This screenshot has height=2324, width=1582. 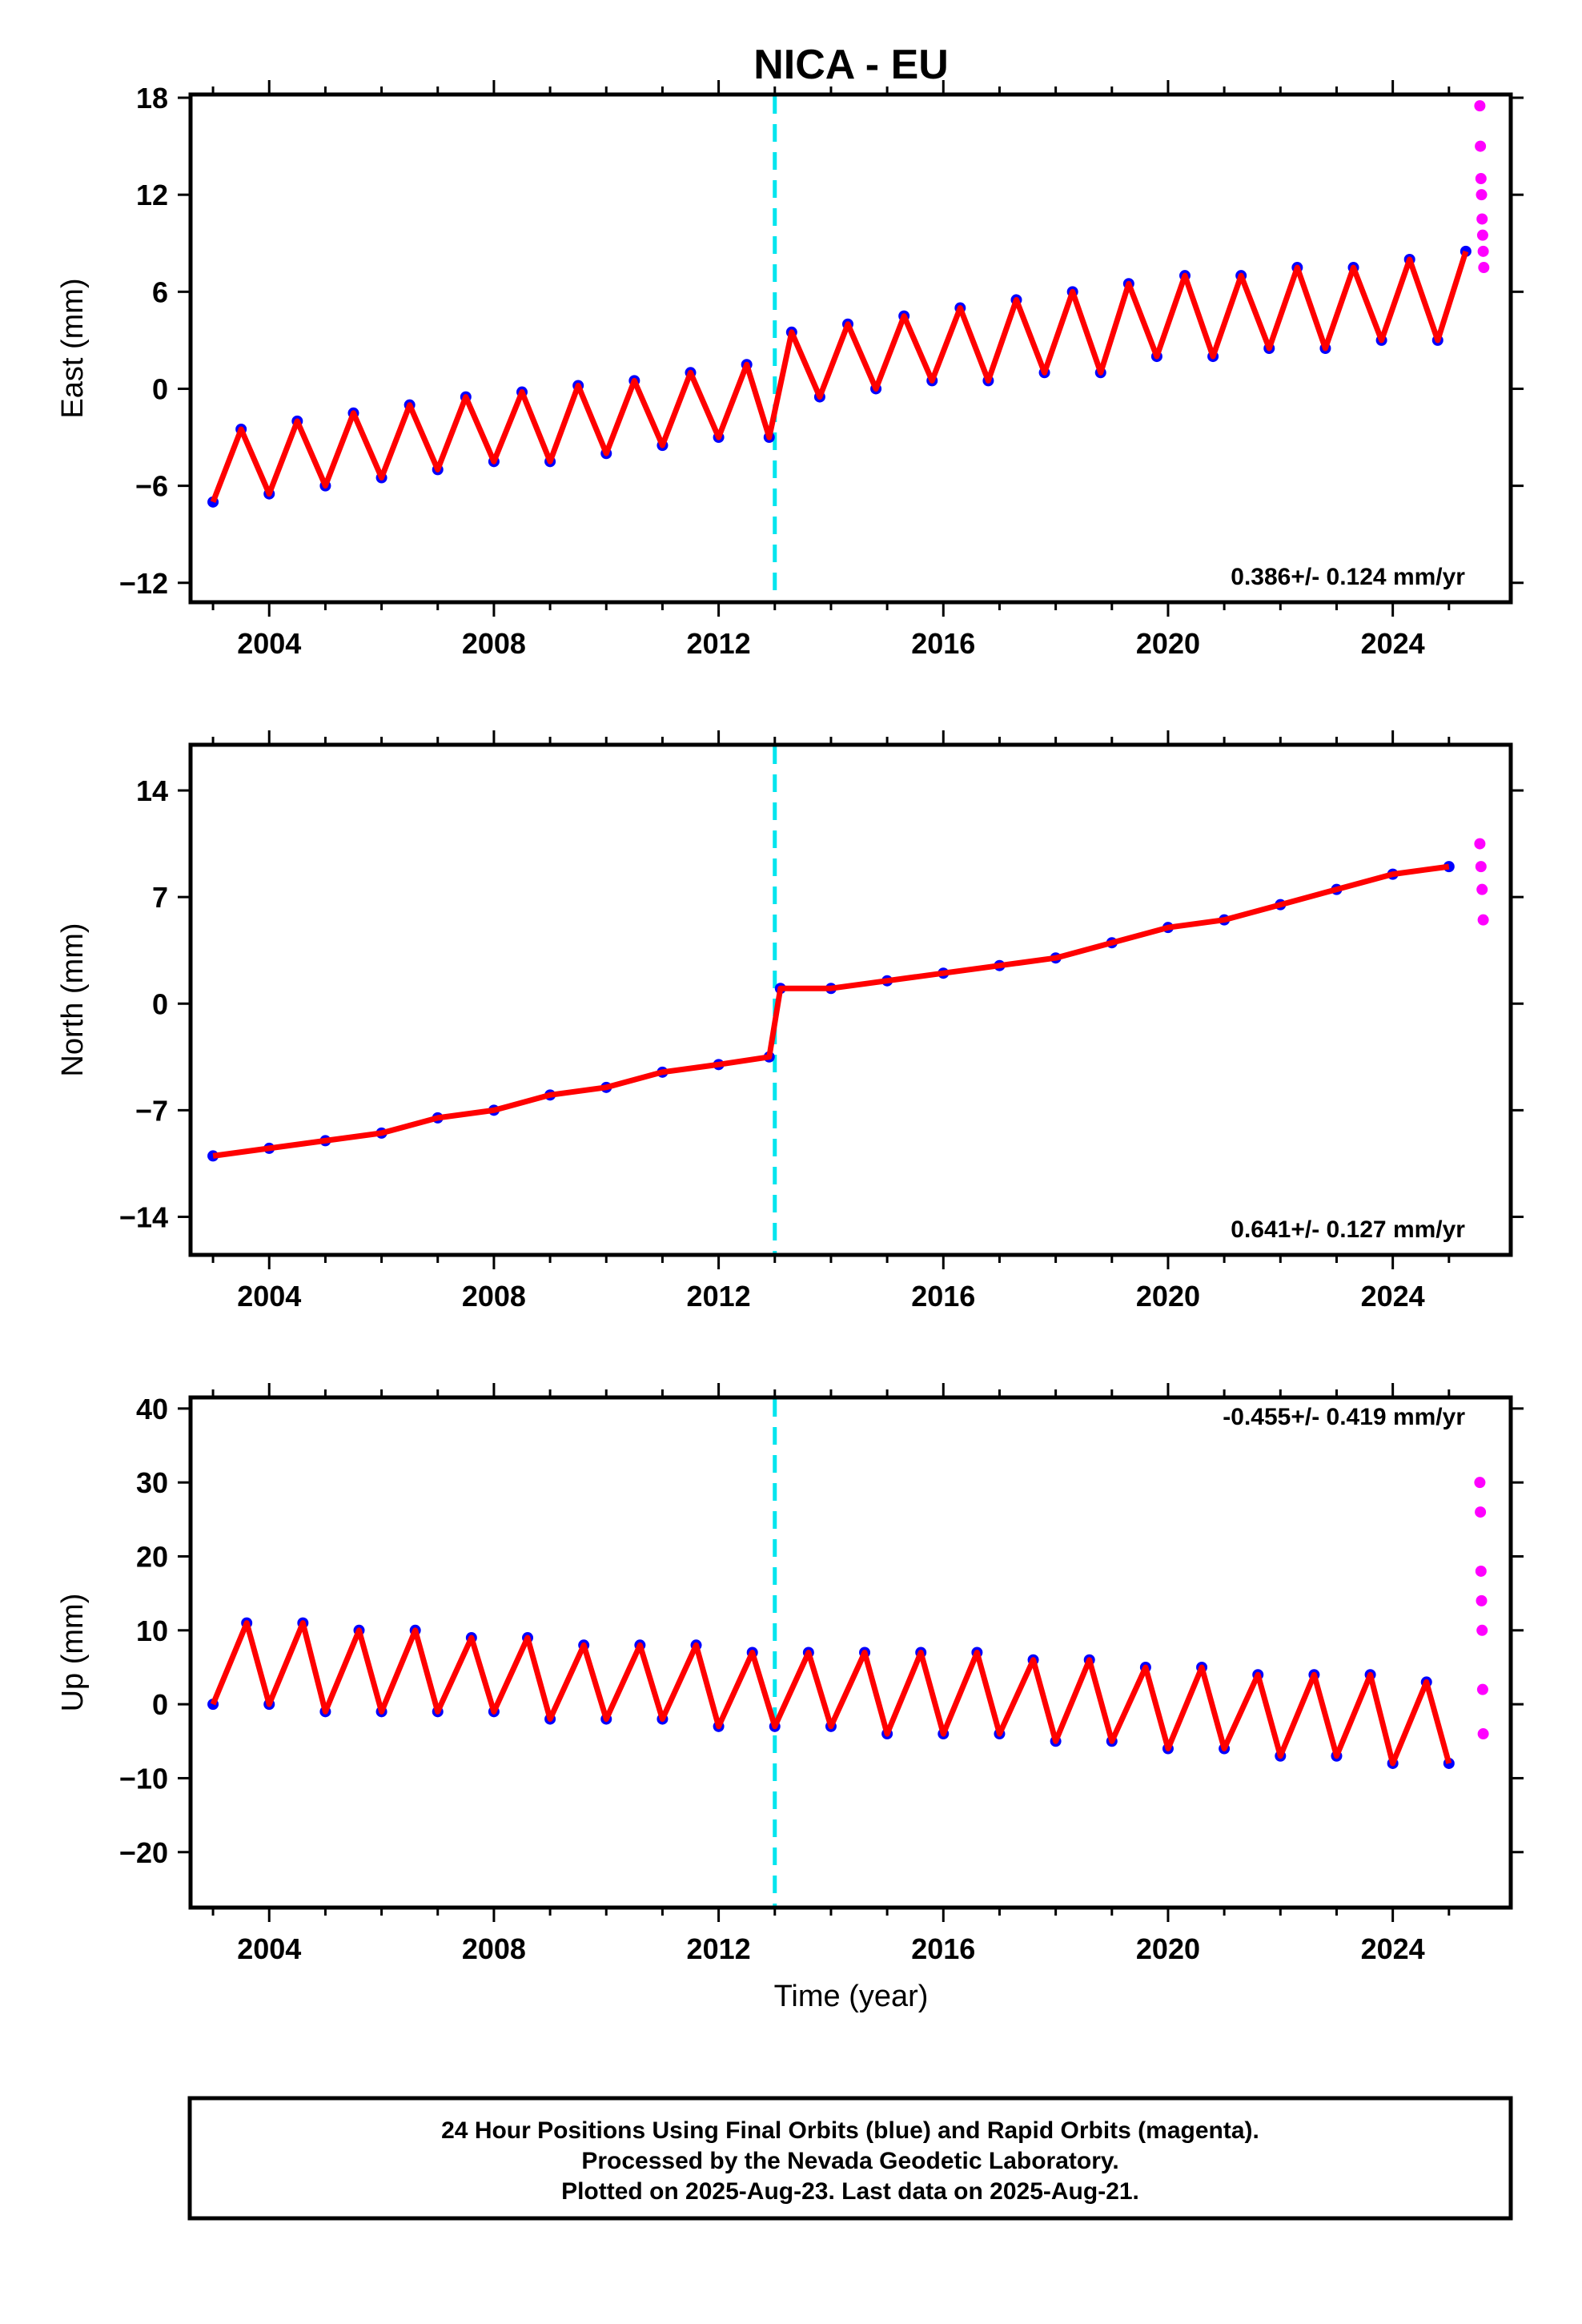 What do you see at coordinates (144, 1778) in the screenshot?
I see `up-y-tick-label: −10` at bounding box center [144, 1778].